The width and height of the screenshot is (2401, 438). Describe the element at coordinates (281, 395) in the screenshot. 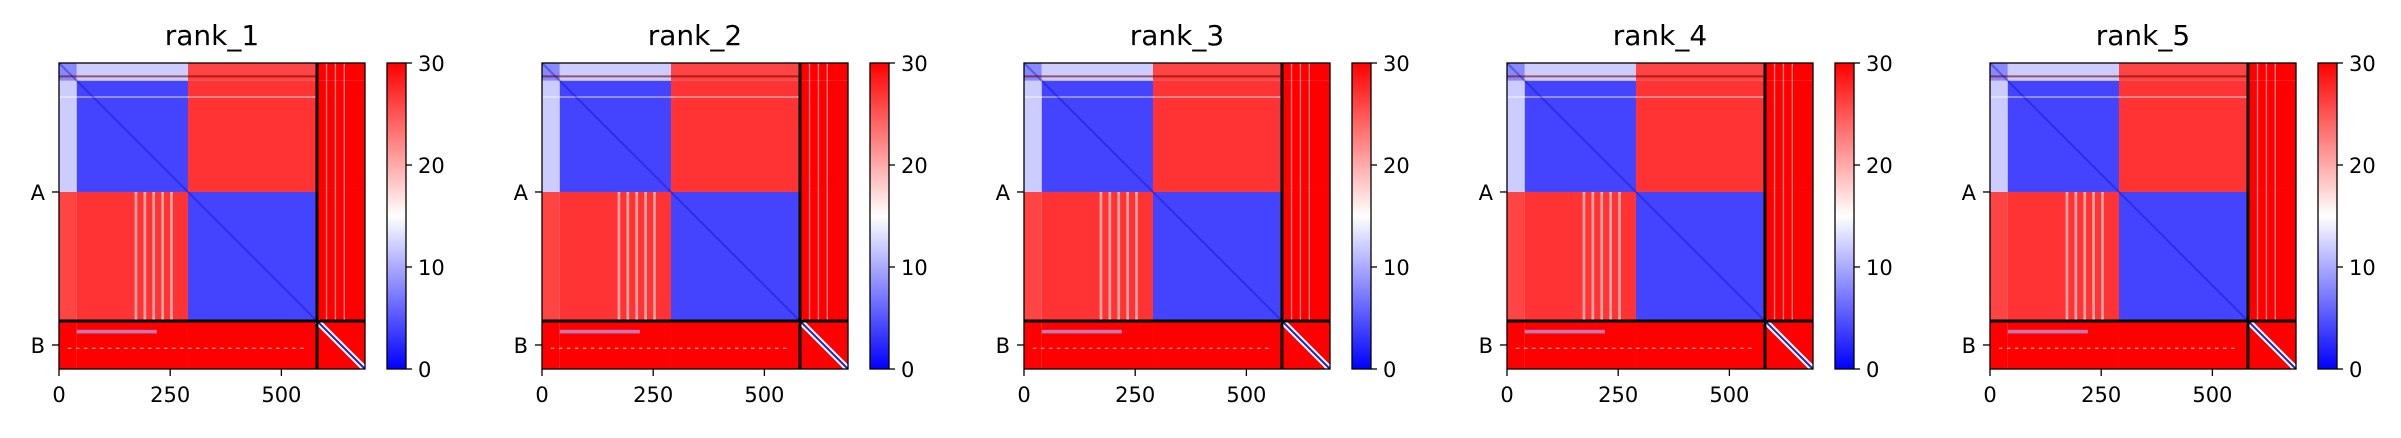

I see `x-tick-label: 500` at that location.